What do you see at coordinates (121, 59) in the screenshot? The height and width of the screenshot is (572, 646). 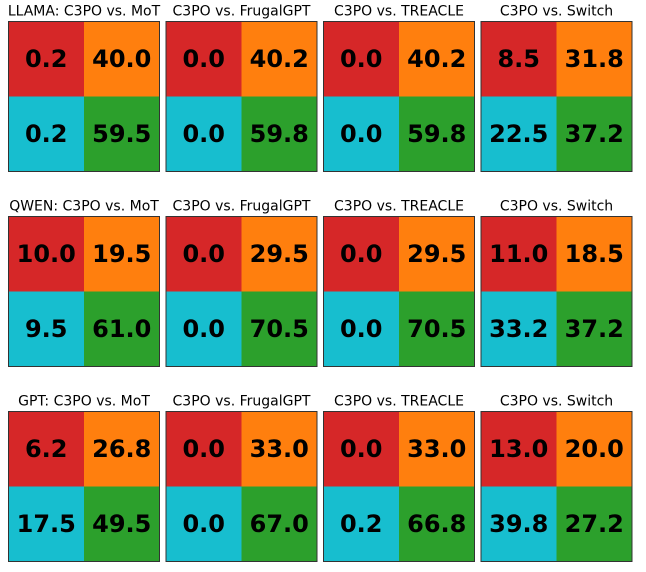 I see `cell-label: 40.0` at bounding box center [121, 59].